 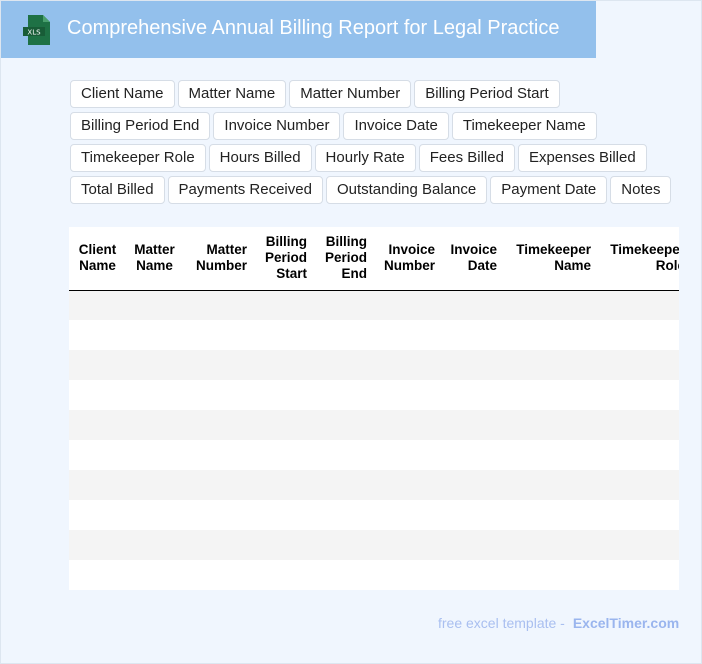 I want to click on field-tag: Hourly Rate, so click(x=365, y=158).